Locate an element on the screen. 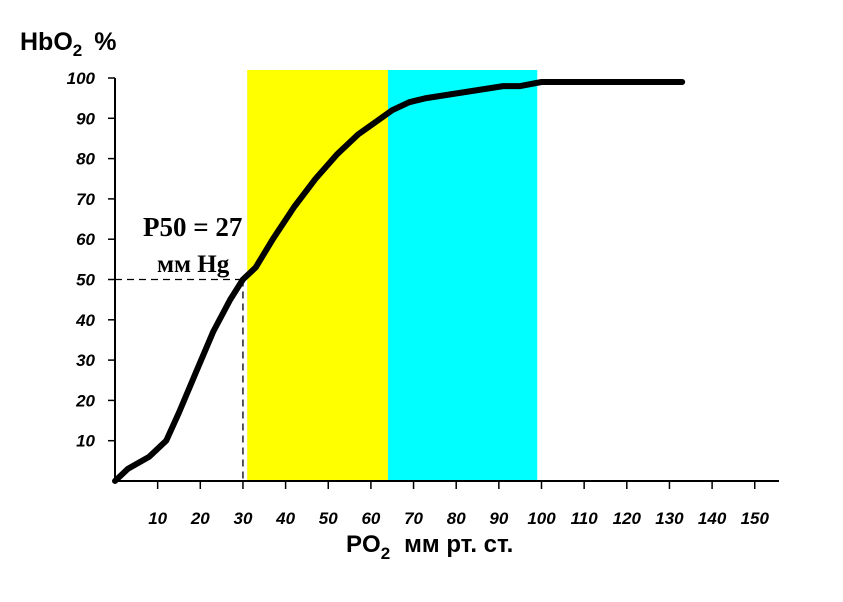 This screenshot has width=843, height=602. x-tick-label-140: 140 is located at coordinates (712, 518).